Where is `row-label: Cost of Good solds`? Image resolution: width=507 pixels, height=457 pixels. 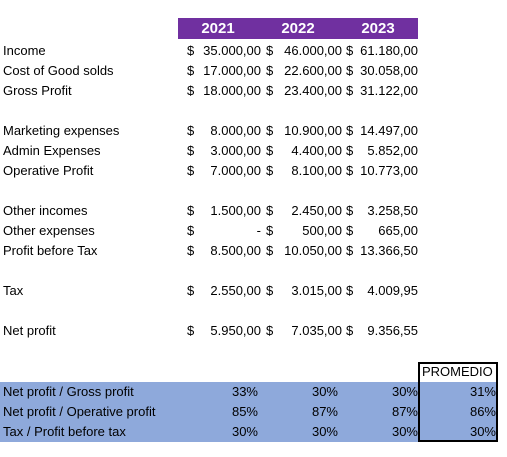 row-label: Cost of Good solds is located at coordinates (58, 70).